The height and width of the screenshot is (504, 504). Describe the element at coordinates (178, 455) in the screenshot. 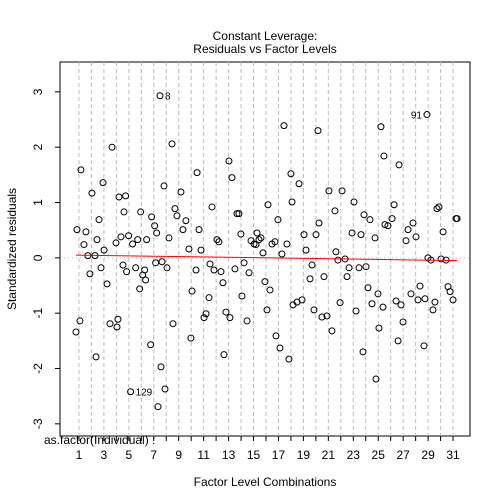

I see `x-tick-label: 9` at that location.